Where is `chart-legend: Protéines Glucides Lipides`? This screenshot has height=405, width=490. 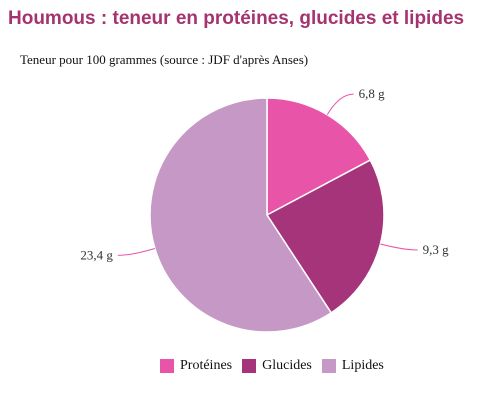 chart-legend: Protéines Glucides Lipides is located at coordinates (277, 366).